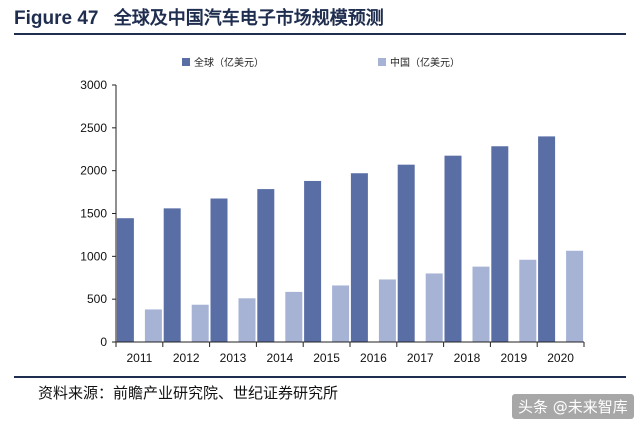  Describe the element at coordinates (139, 358) in the screenshot. I see `x-tick-label-2011: 2011` at that location.